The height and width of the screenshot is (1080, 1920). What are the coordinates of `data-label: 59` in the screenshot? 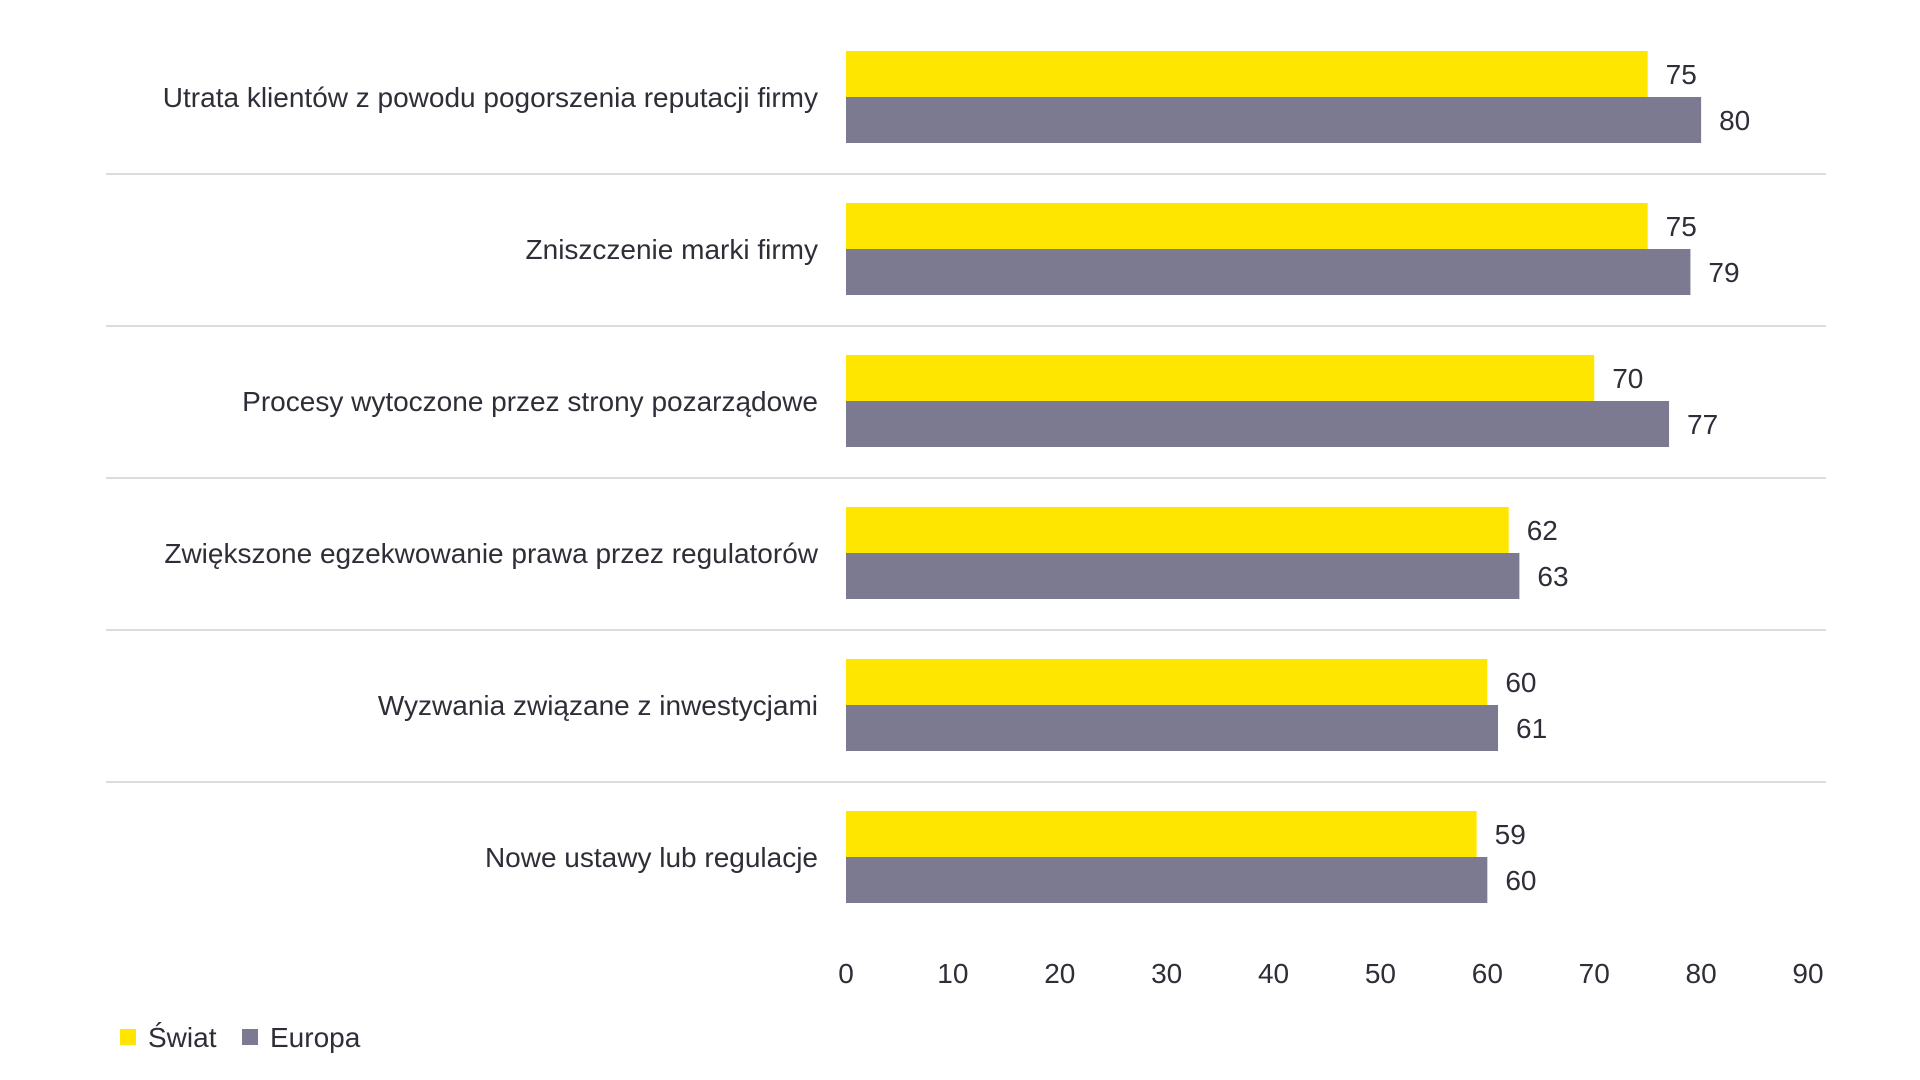 It's located at (1510, 834).